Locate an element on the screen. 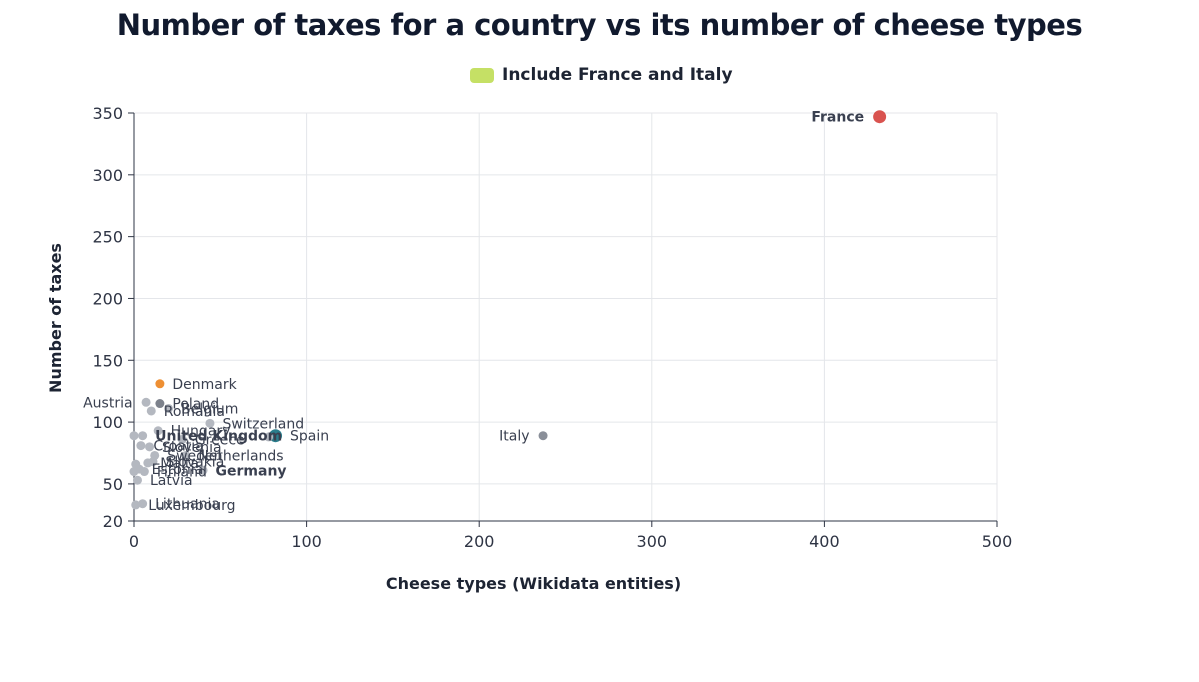 This screenshot has height=682, width=1199. point-label-poland: Poland is located at coordinates (195, 405).